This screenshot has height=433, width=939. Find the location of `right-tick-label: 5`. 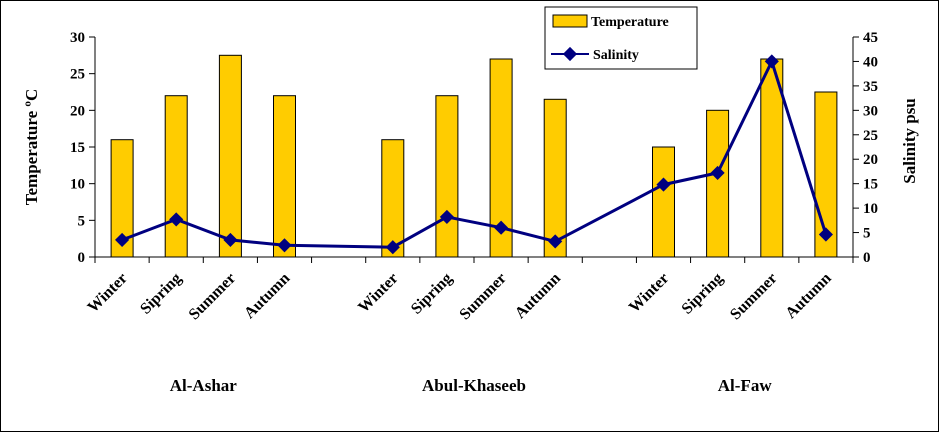

right-tick-label: 5 is located at coordinates (867, 234).